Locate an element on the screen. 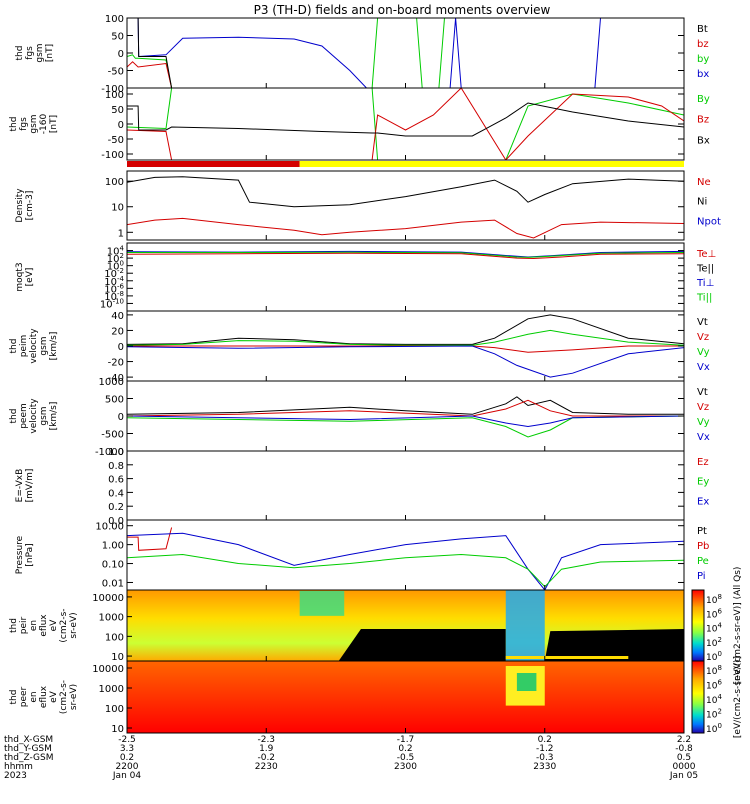  x-tick-label: 3.3 is located at coordinates (127, 749).